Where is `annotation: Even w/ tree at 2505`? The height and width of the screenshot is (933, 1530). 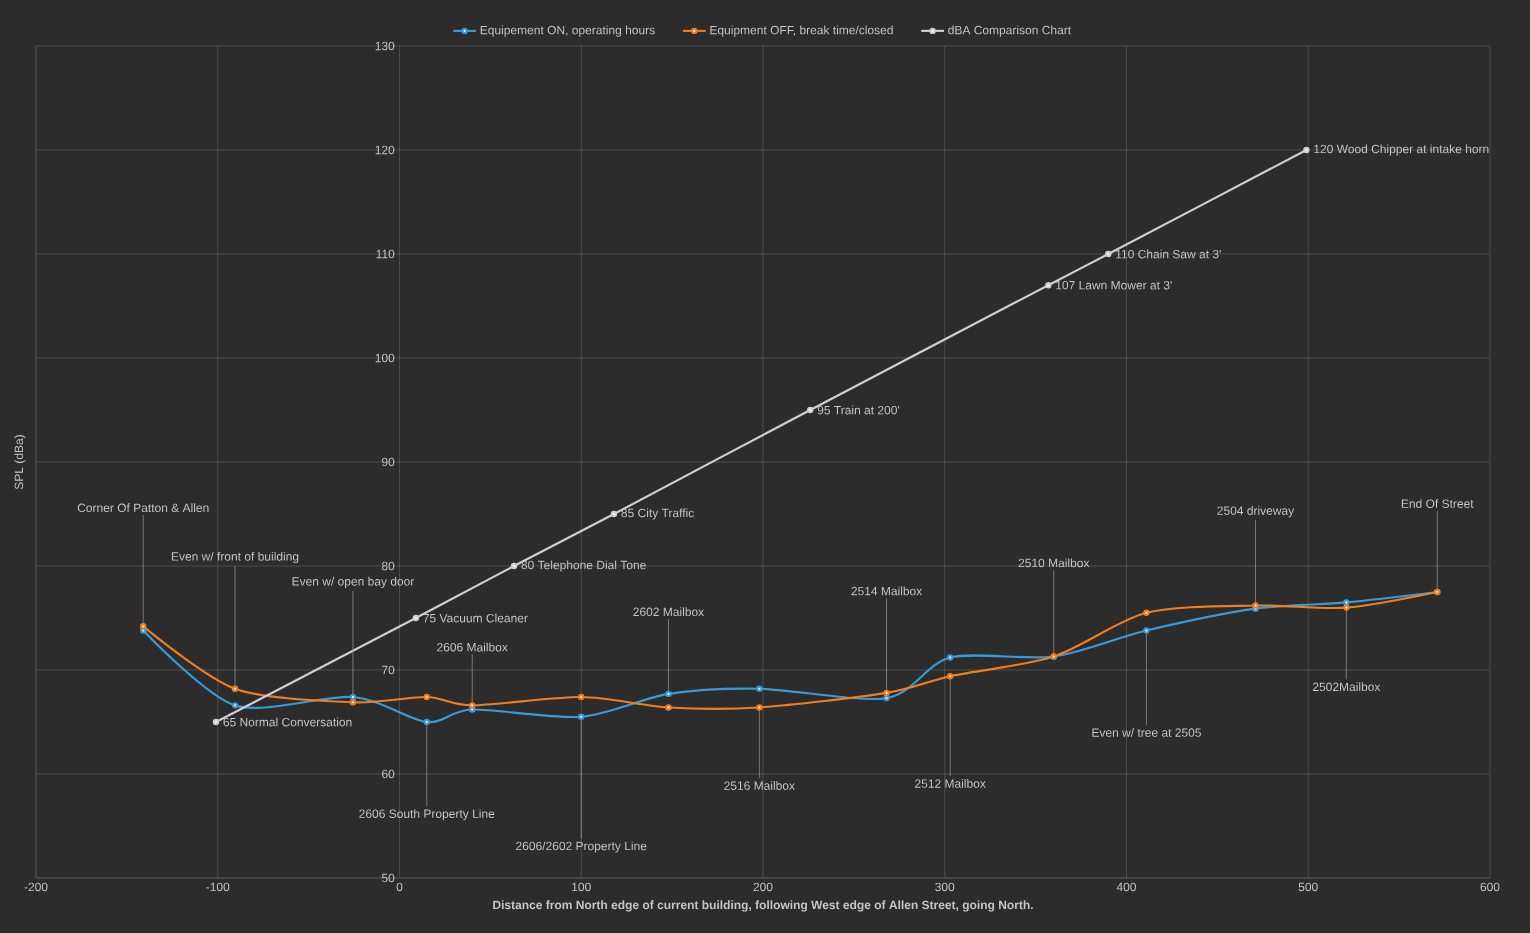 annotation: Even w/ tree at 2505 is located at coordinates (1146, 732).